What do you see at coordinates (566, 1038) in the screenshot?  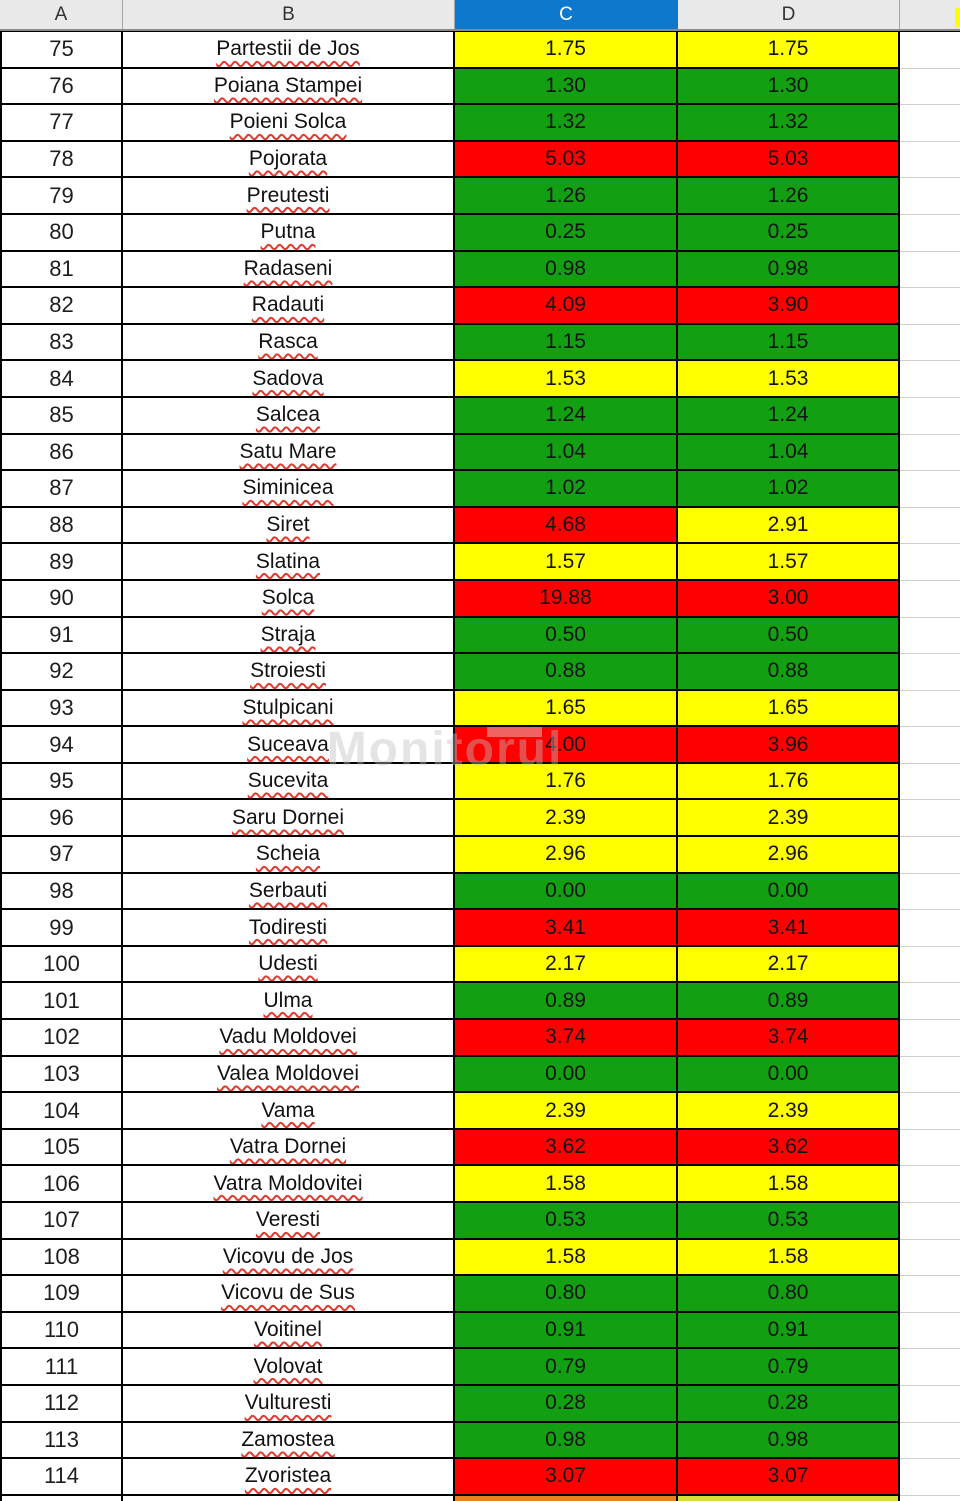 I see `cell-value-c: 3.74` at bounding box center [566, 1038].